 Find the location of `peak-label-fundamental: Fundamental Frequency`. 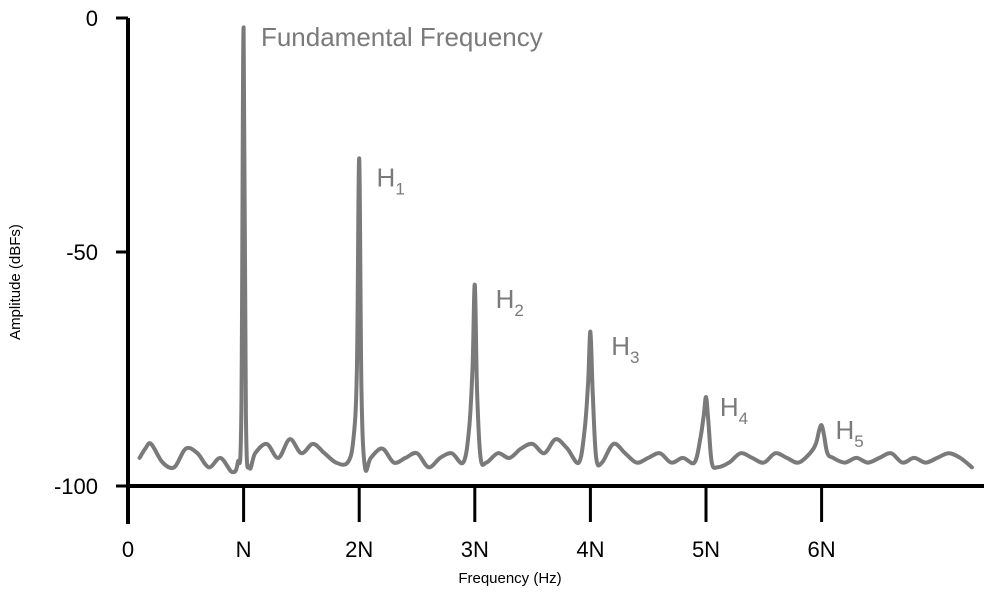

peak-label-fundamental: Fundamental Frequency is located at coordinates (402, 37).